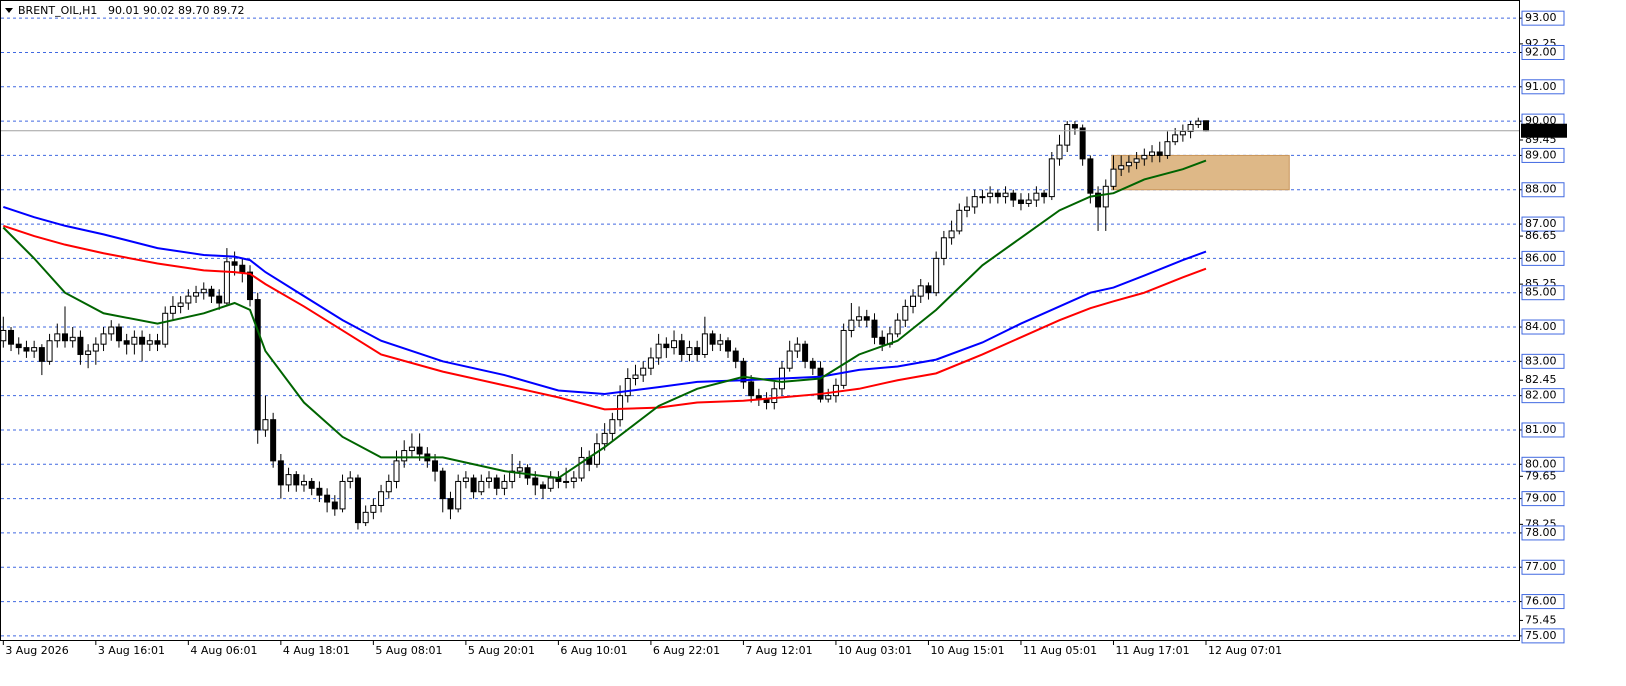  I want to click on y-tick-label: 86.00, so click(1541, 257).